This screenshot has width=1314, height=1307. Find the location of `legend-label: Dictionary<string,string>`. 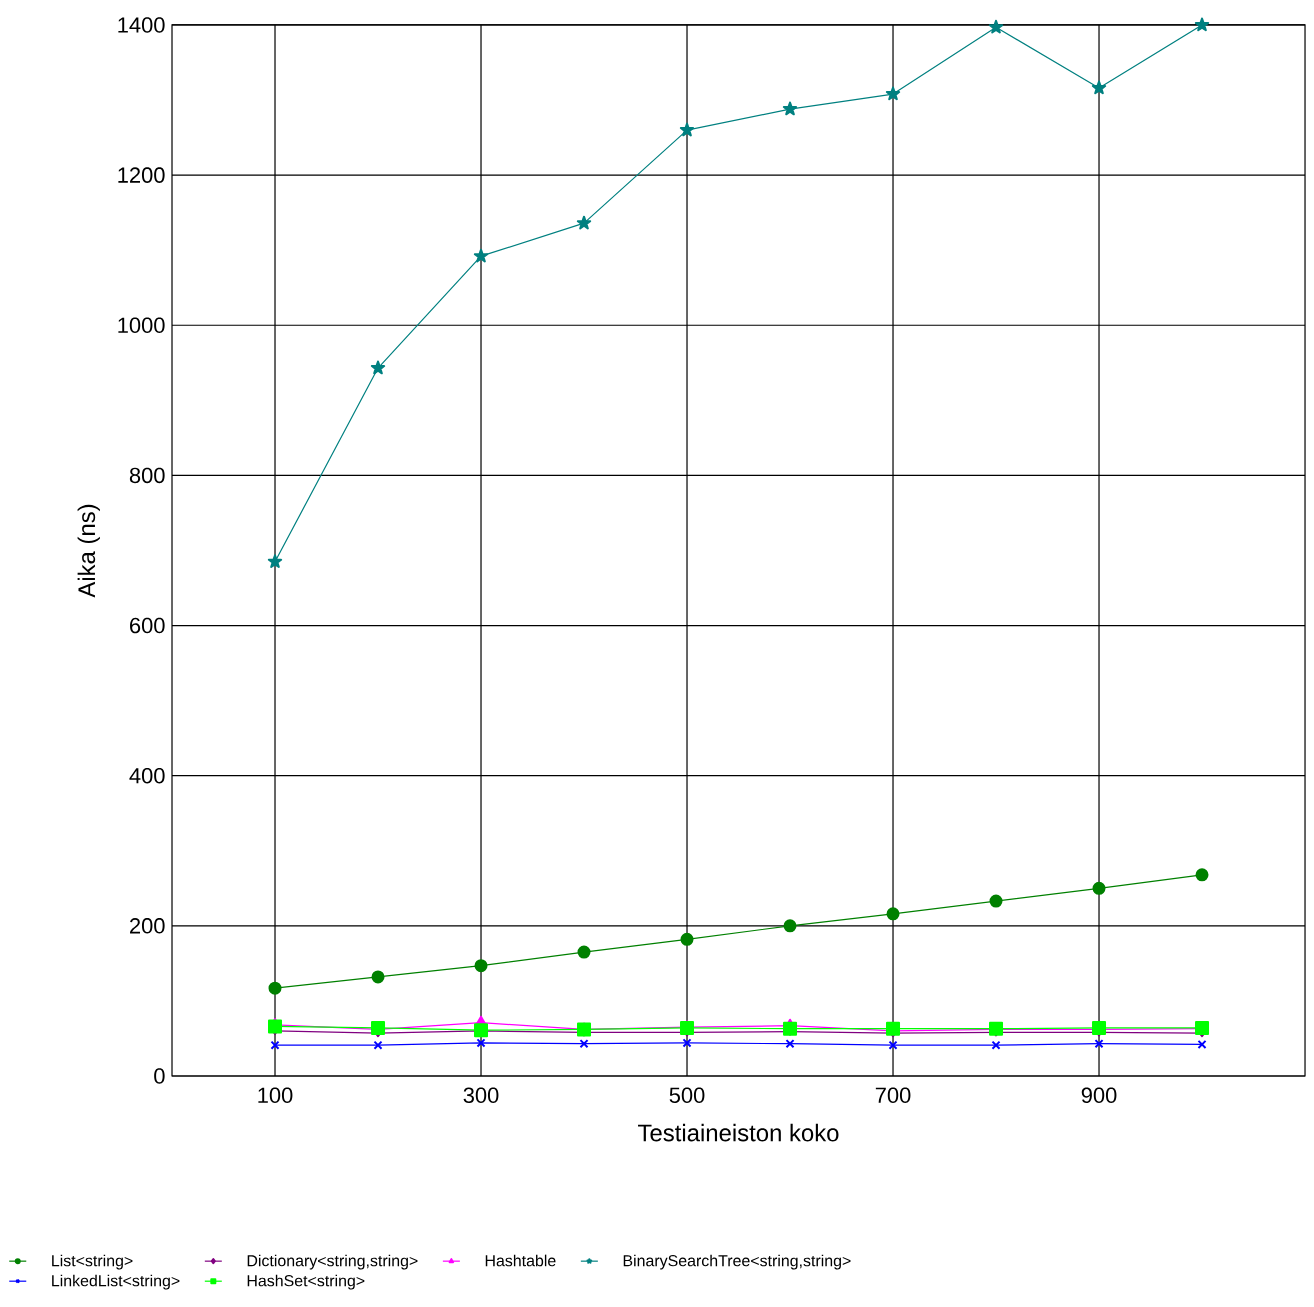

legend-label: Dictionary<string,string> is located at coordinates (332, 1262).